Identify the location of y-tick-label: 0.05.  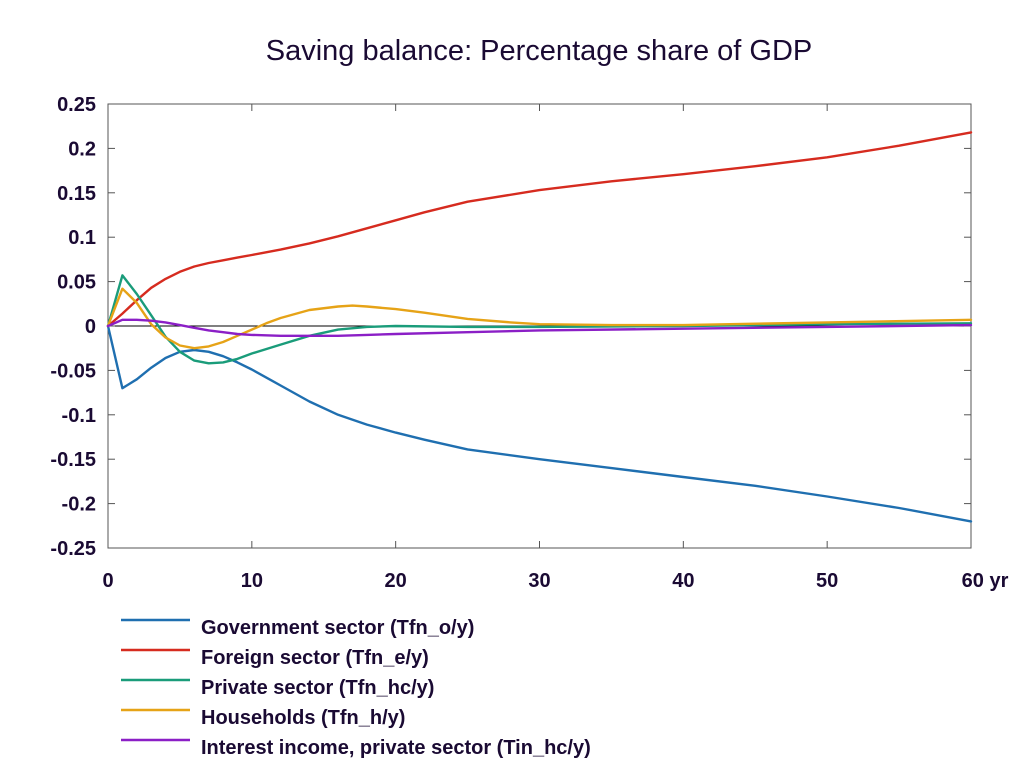
(76, 283).